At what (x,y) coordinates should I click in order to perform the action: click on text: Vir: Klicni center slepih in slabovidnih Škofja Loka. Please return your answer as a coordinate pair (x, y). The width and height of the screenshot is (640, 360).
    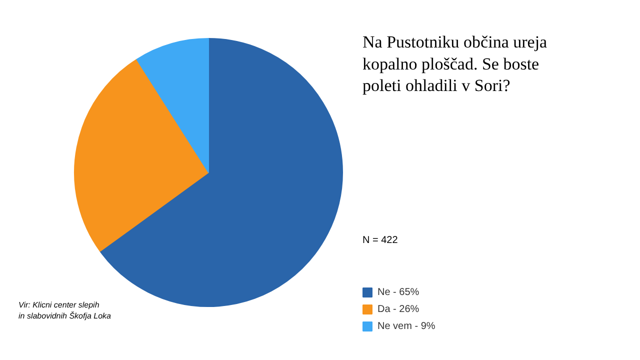
    Looking at the image, I should click on (65, 310).